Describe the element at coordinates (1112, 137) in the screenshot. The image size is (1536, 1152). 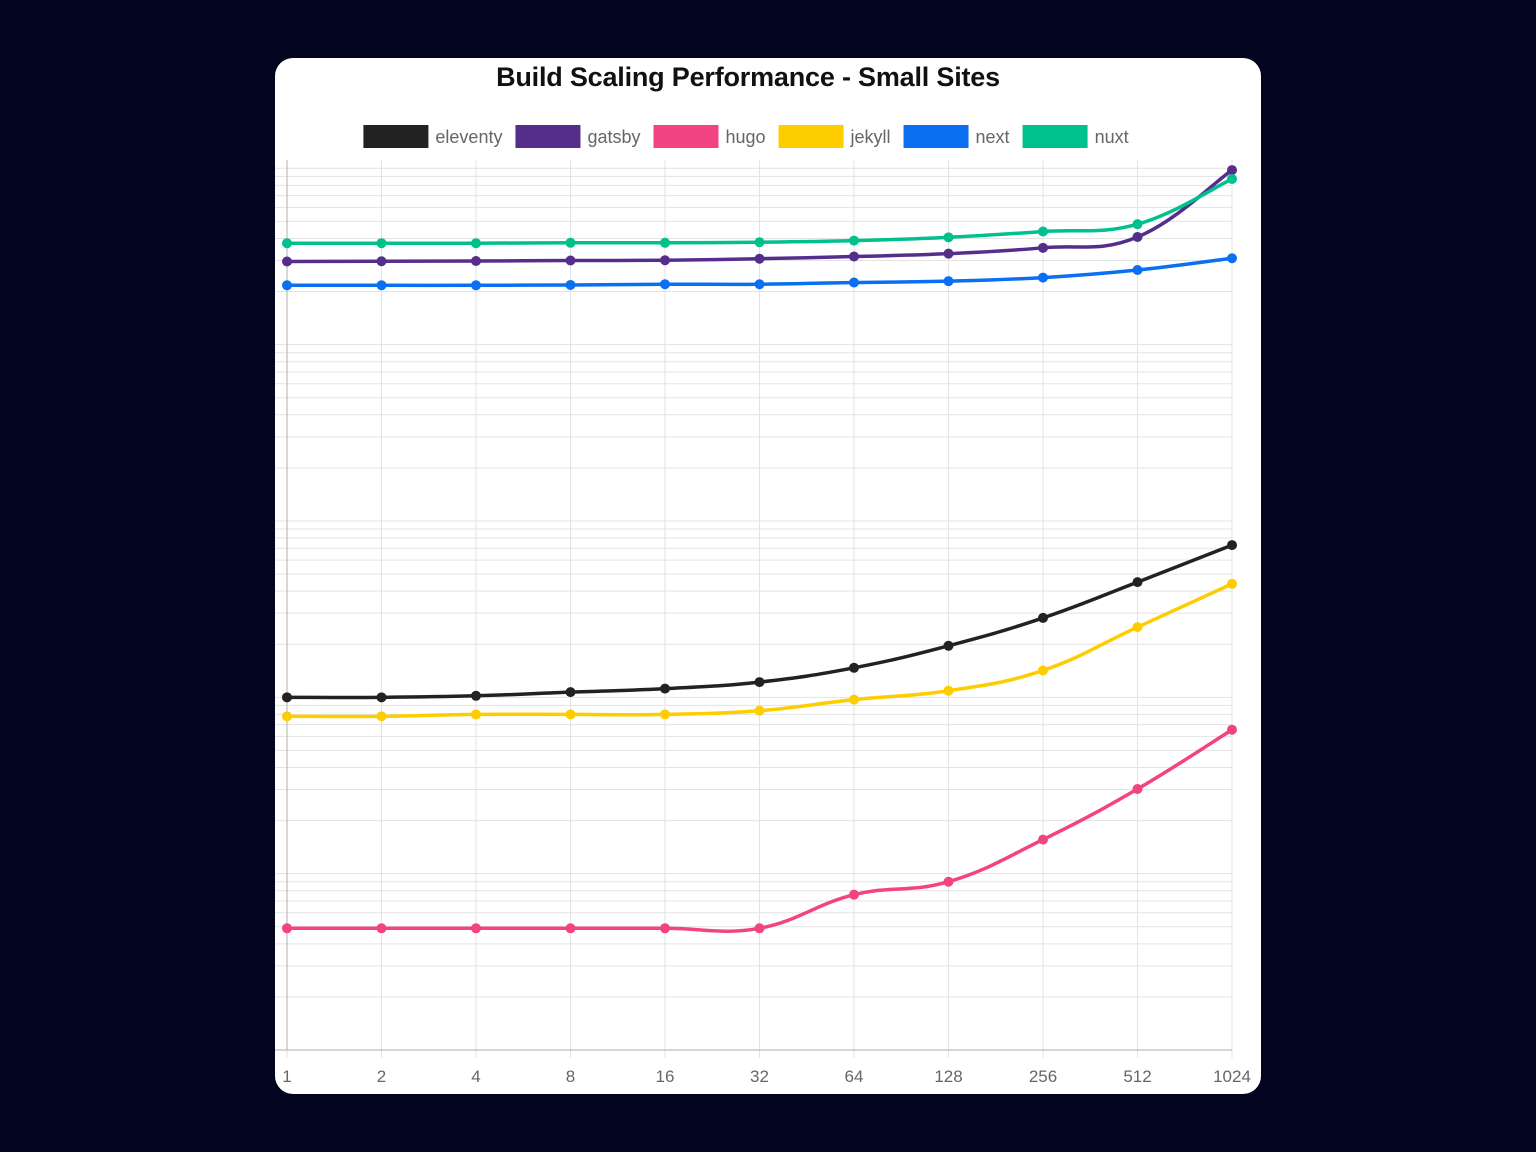
I see `legend-label-nuxt: nuxt` at that location.